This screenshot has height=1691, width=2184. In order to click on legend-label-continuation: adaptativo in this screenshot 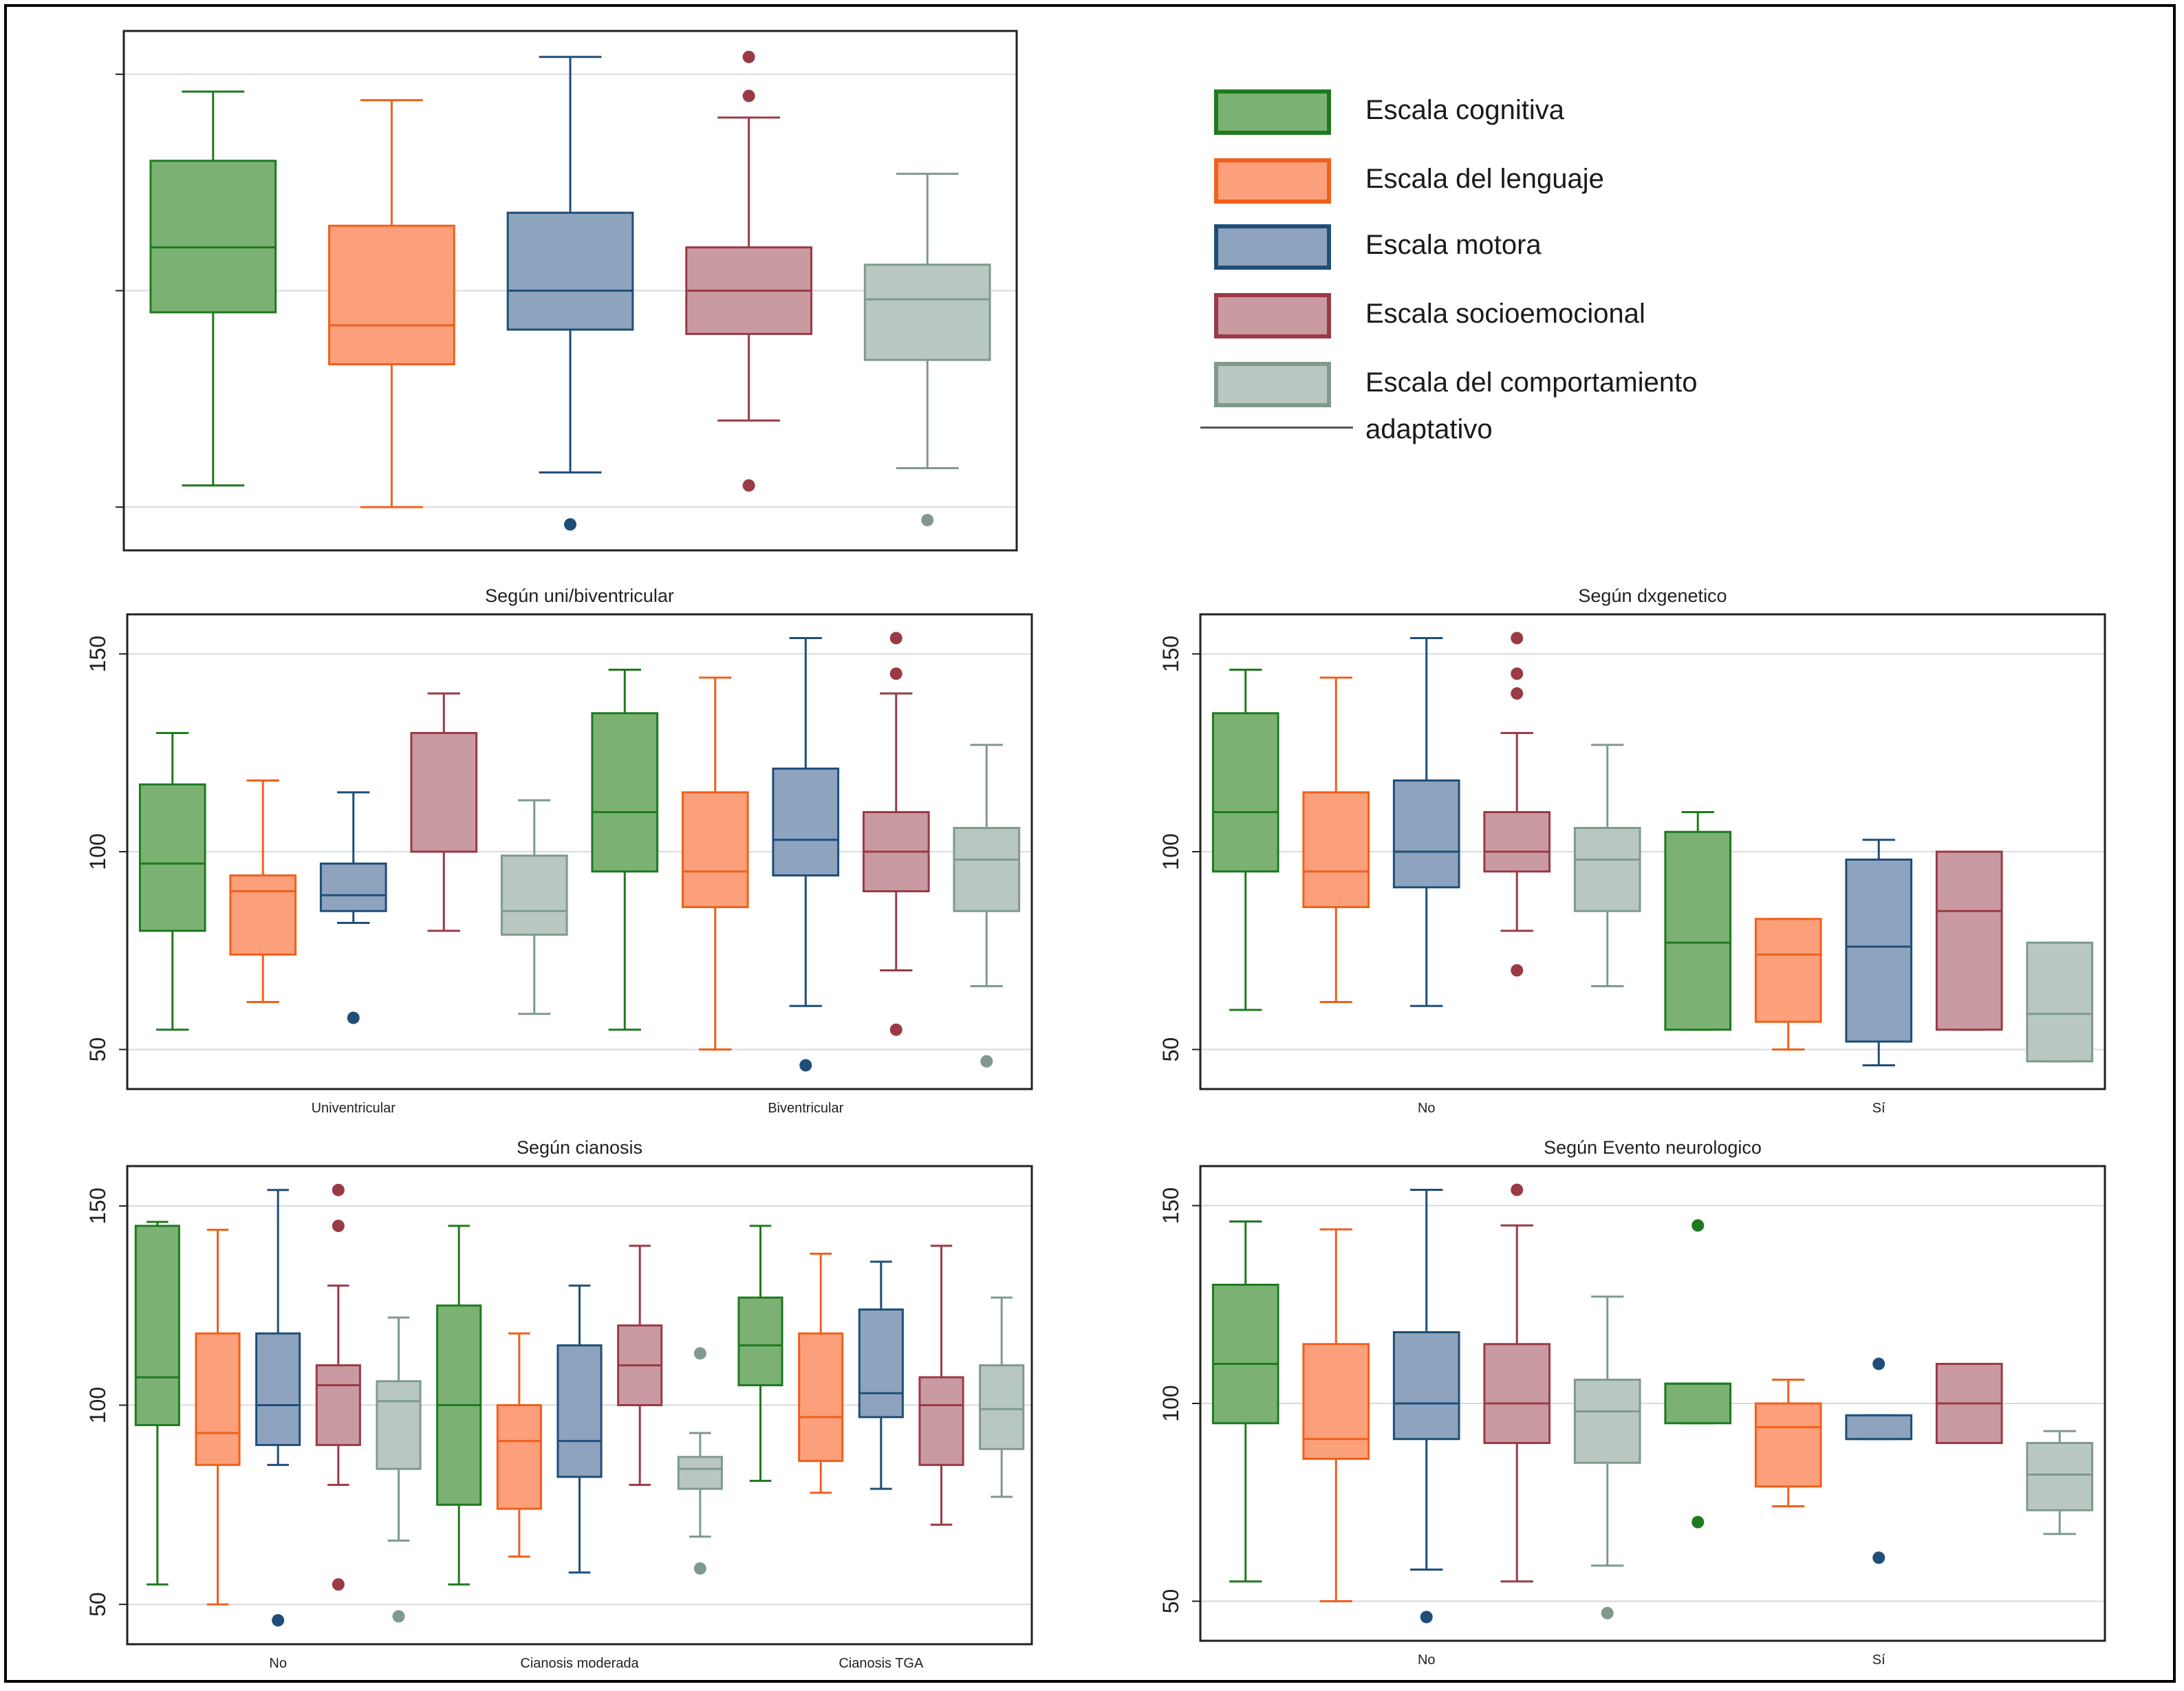, I will do `click(1429, 429)`.